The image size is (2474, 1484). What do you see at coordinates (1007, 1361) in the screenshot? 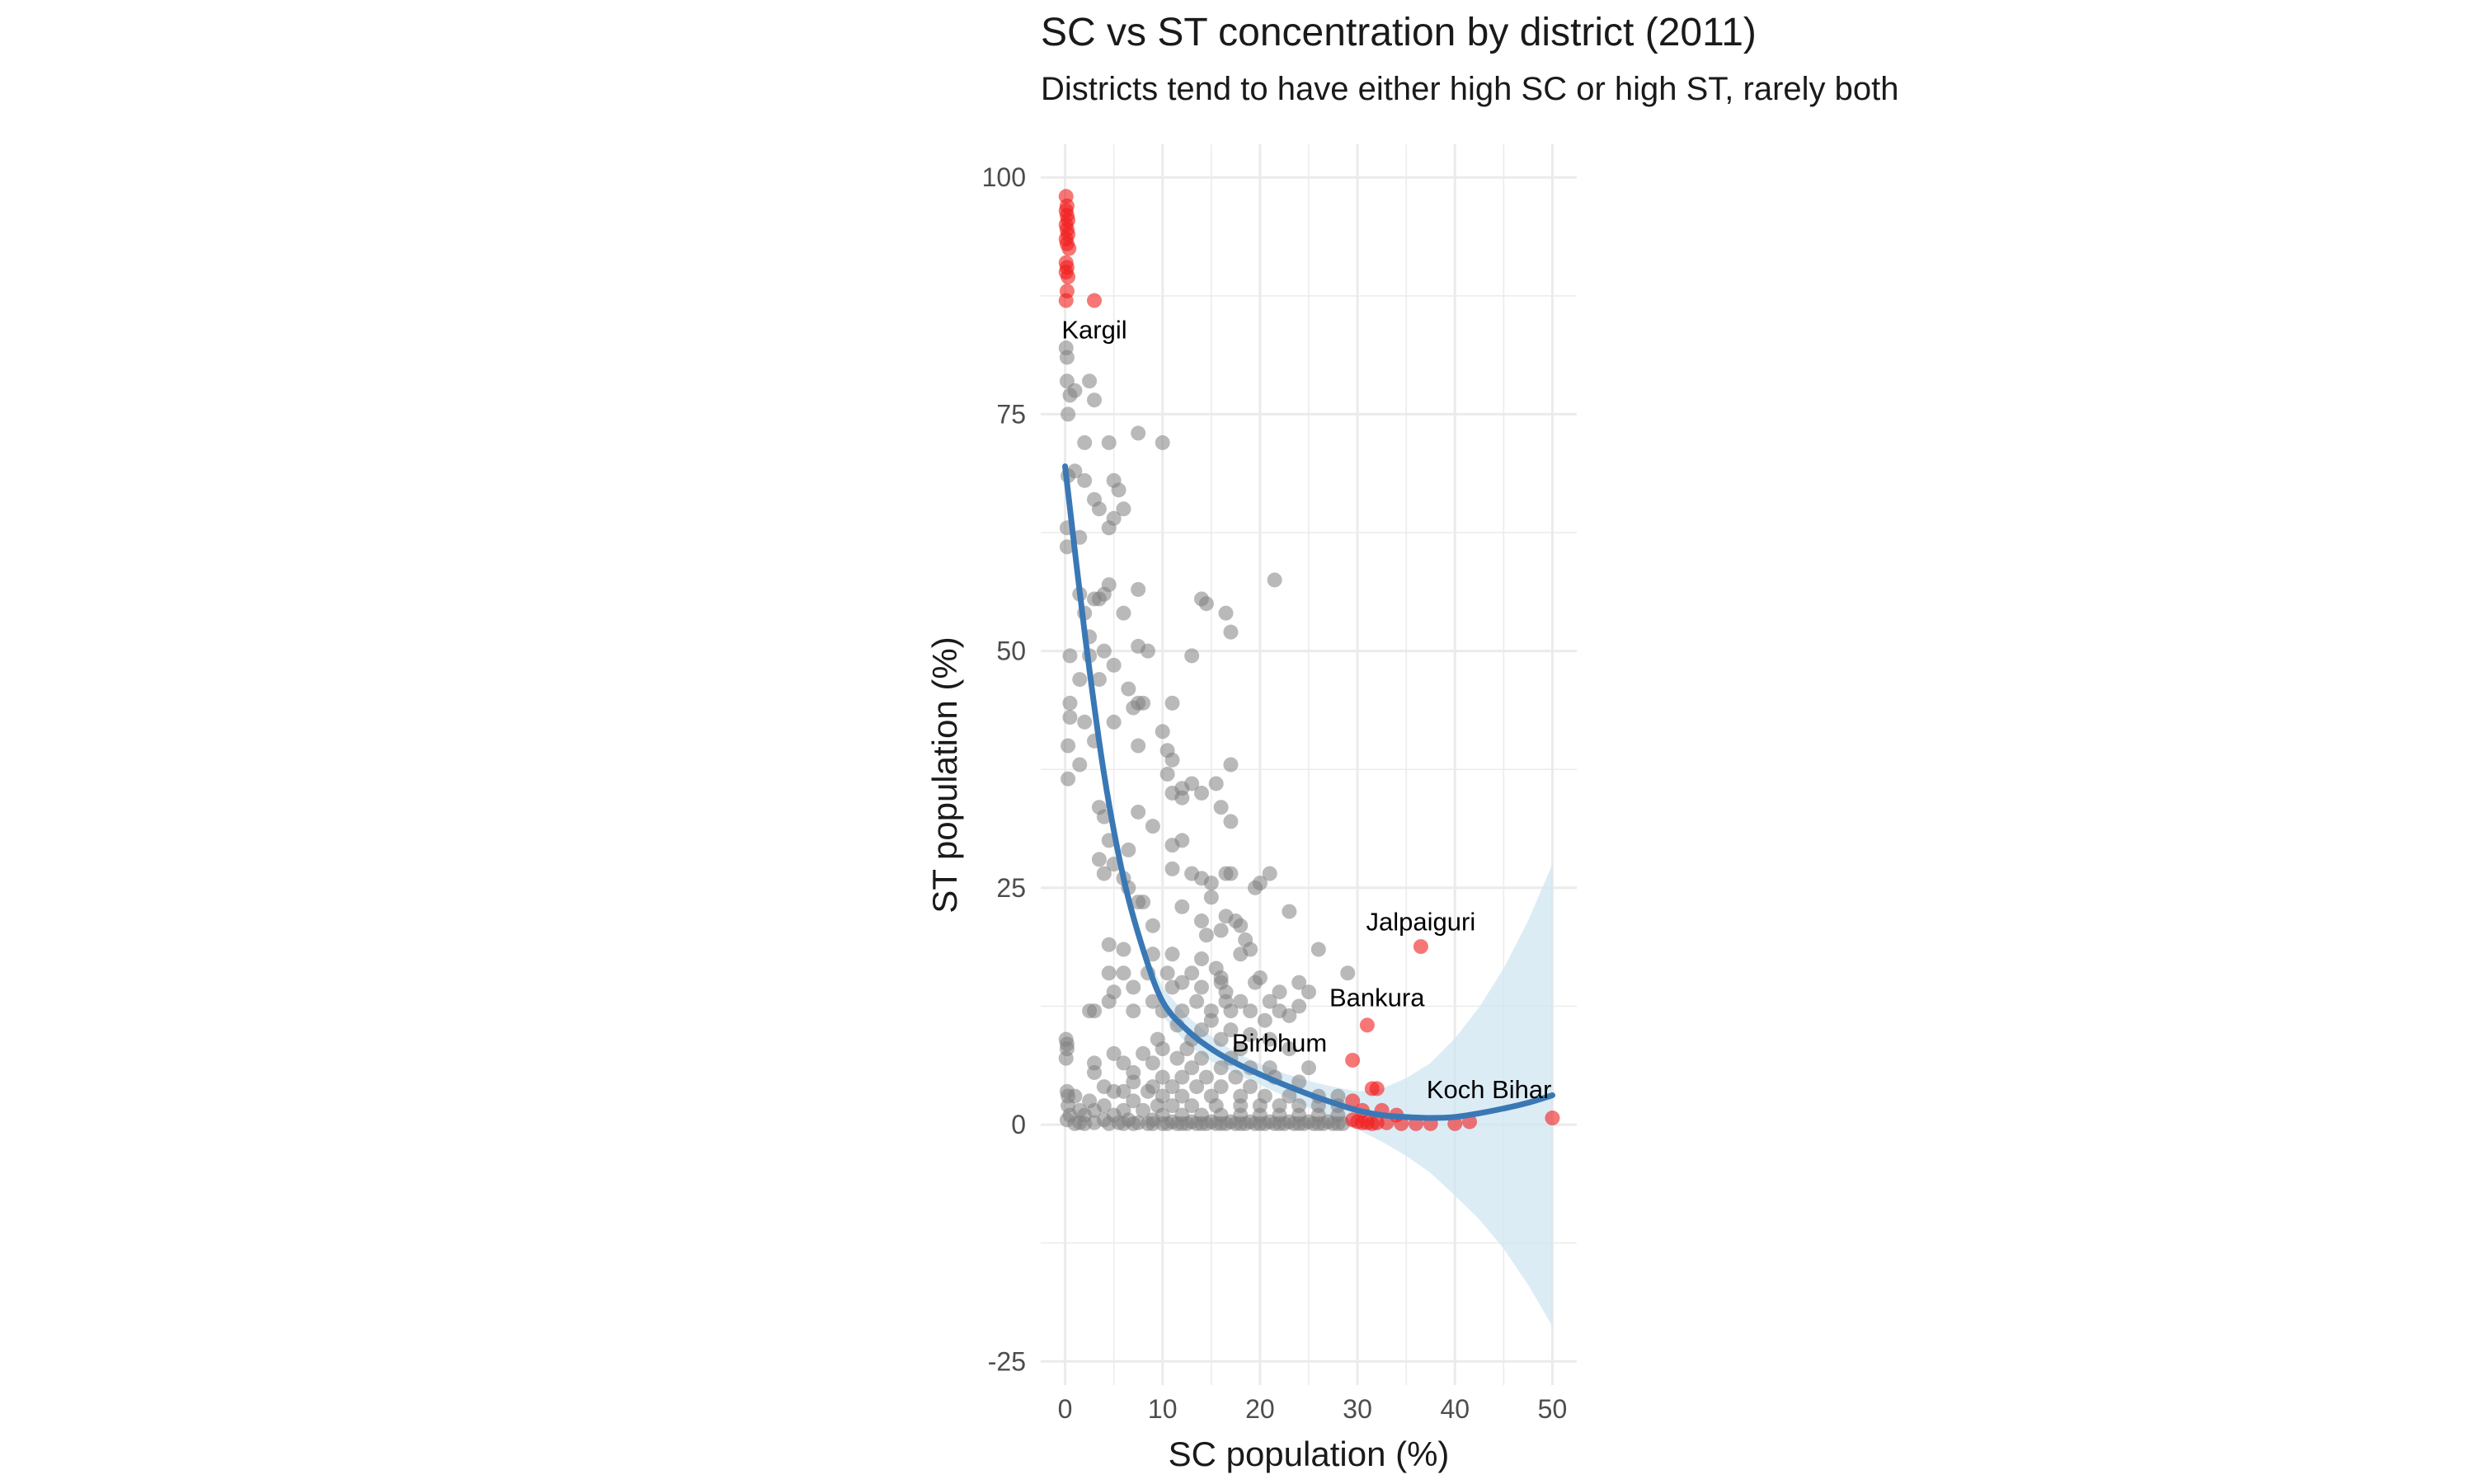
I see `y-tick-label: -25` at bounding box center [1007, 1361].